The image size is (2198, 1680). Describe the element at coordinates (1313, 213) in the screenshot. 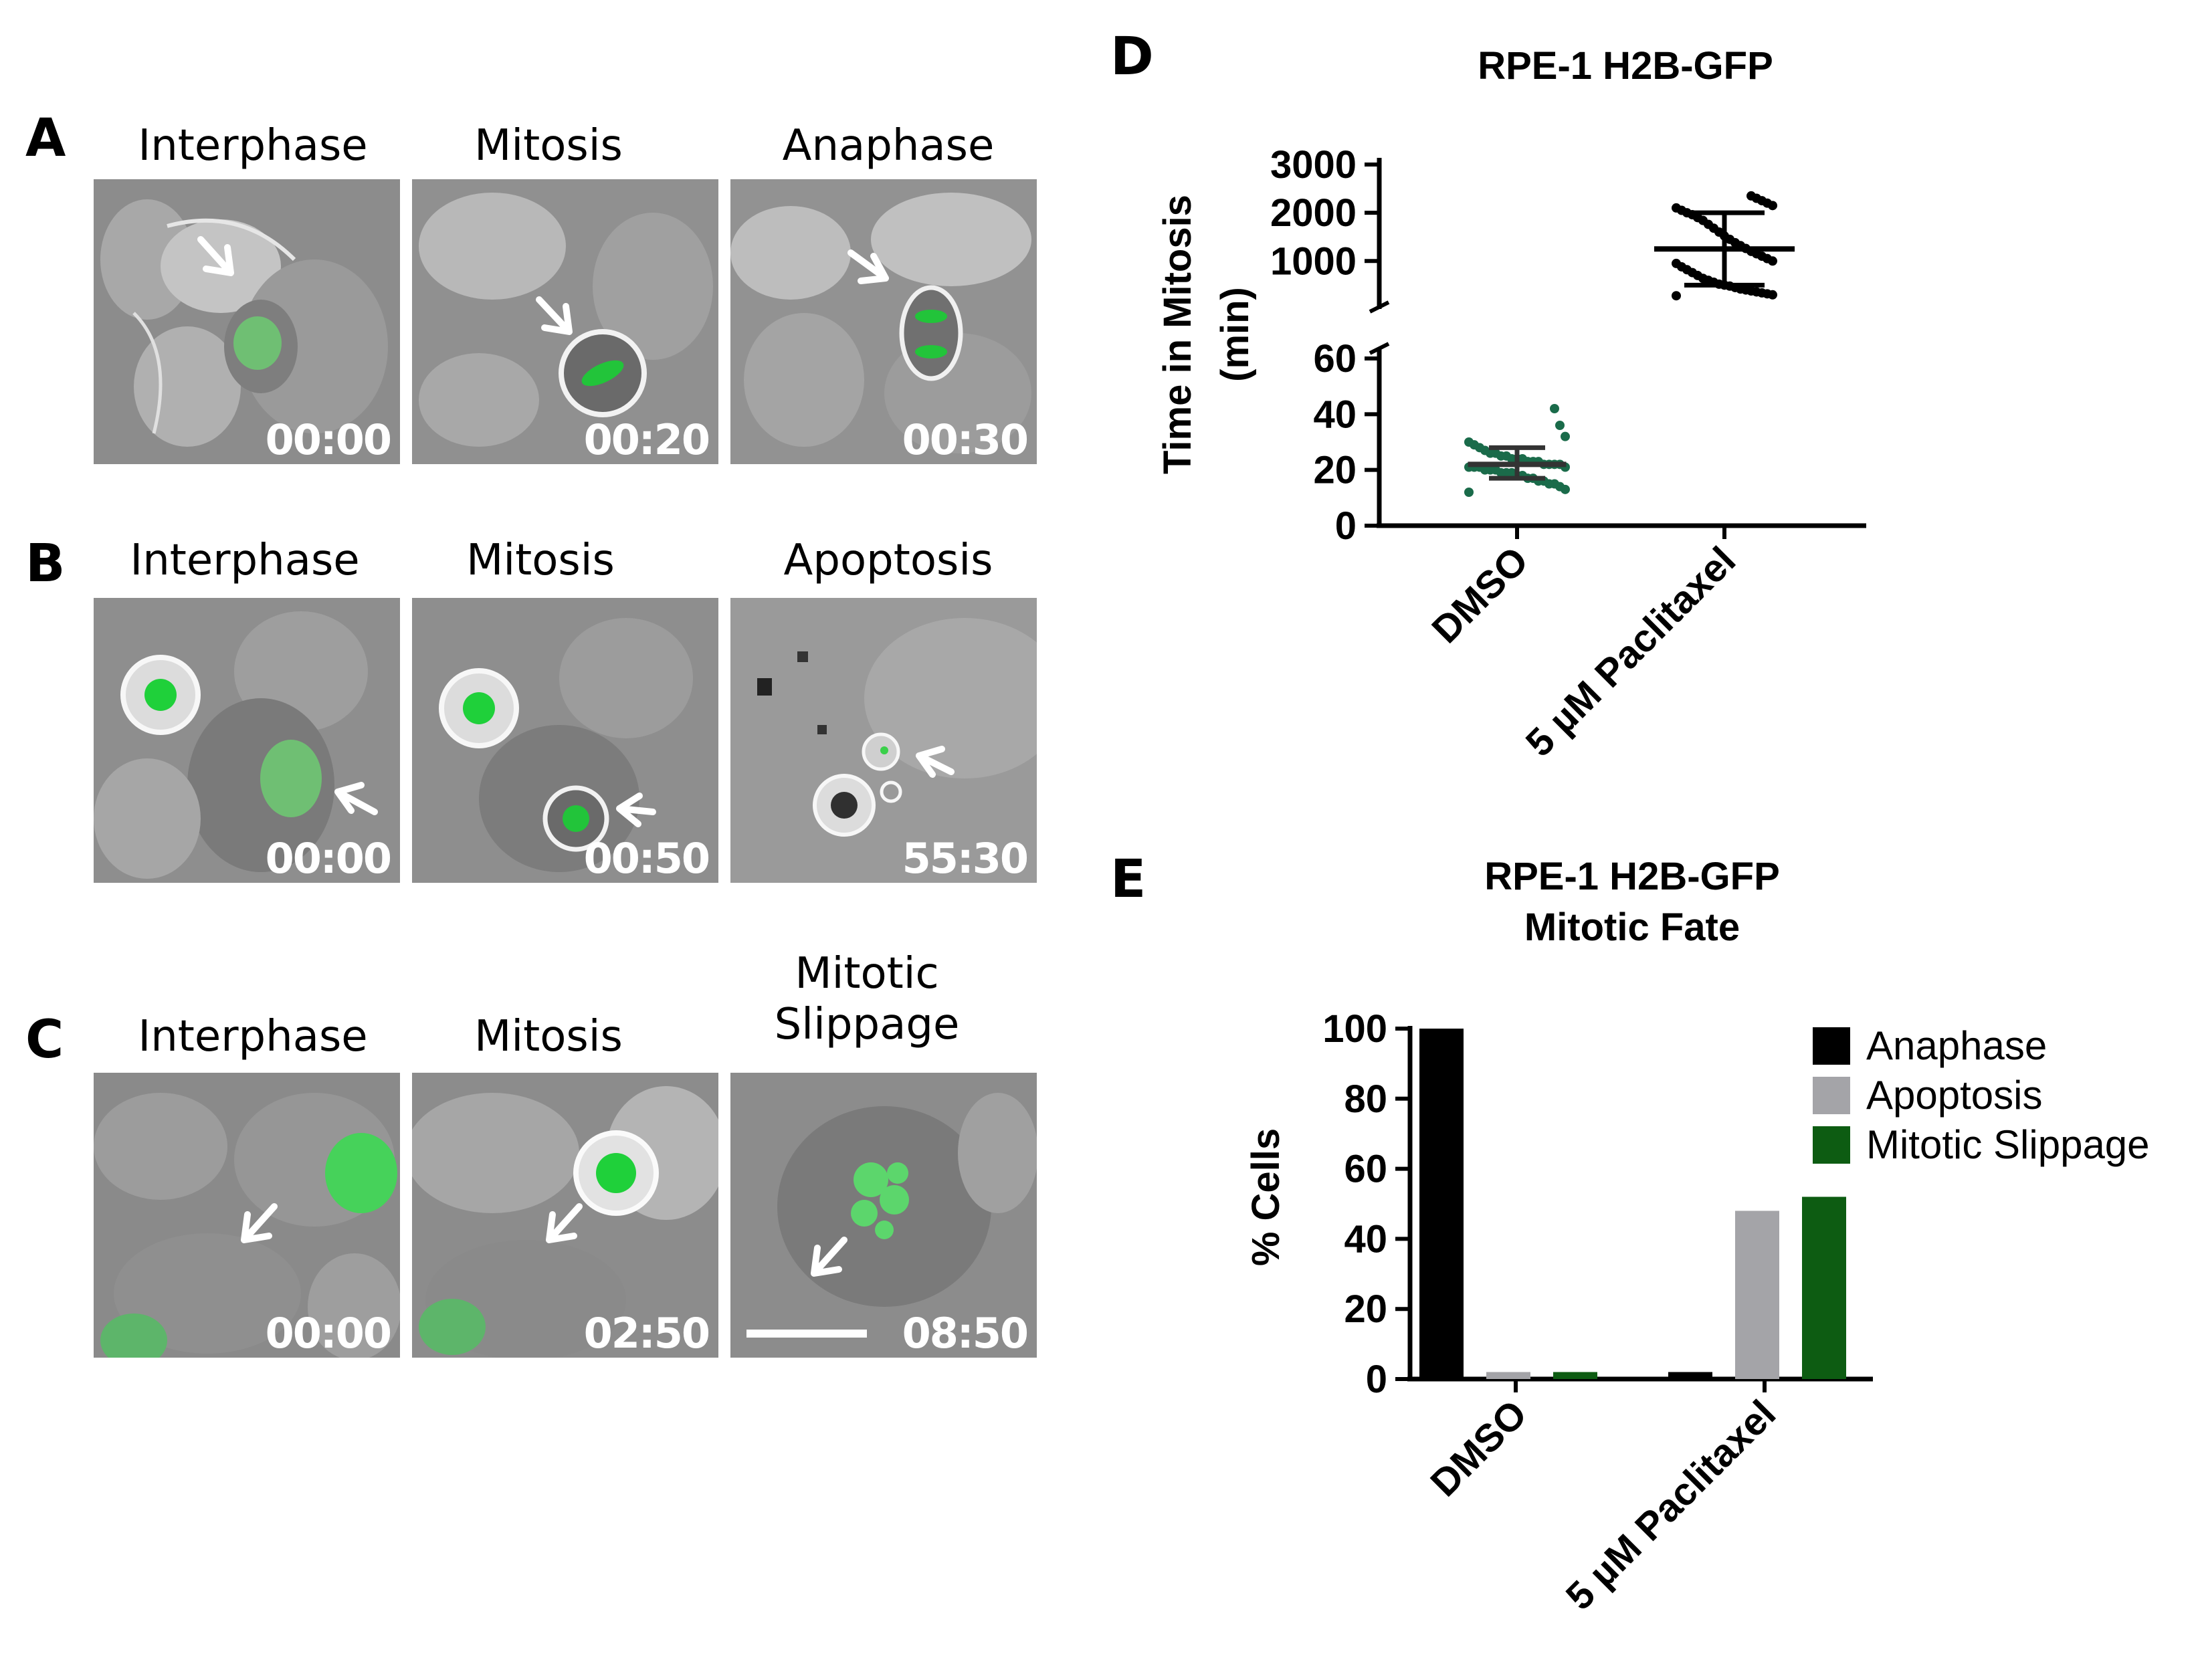

I see `chart-d-ytick-label: 2000` at that location.